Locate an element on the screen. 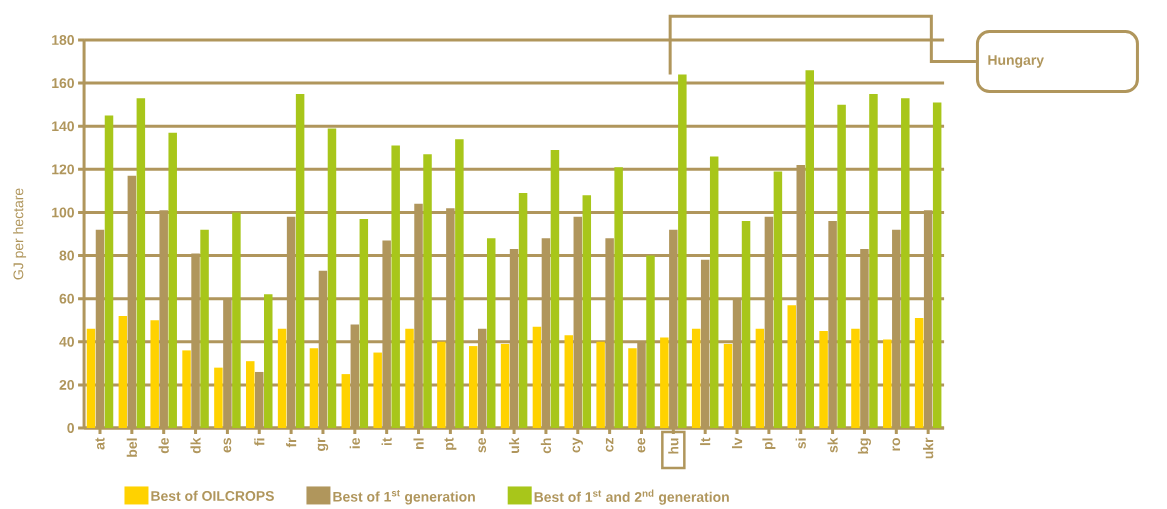  y-tick-label: 20 is located at coordinates (66, 384).